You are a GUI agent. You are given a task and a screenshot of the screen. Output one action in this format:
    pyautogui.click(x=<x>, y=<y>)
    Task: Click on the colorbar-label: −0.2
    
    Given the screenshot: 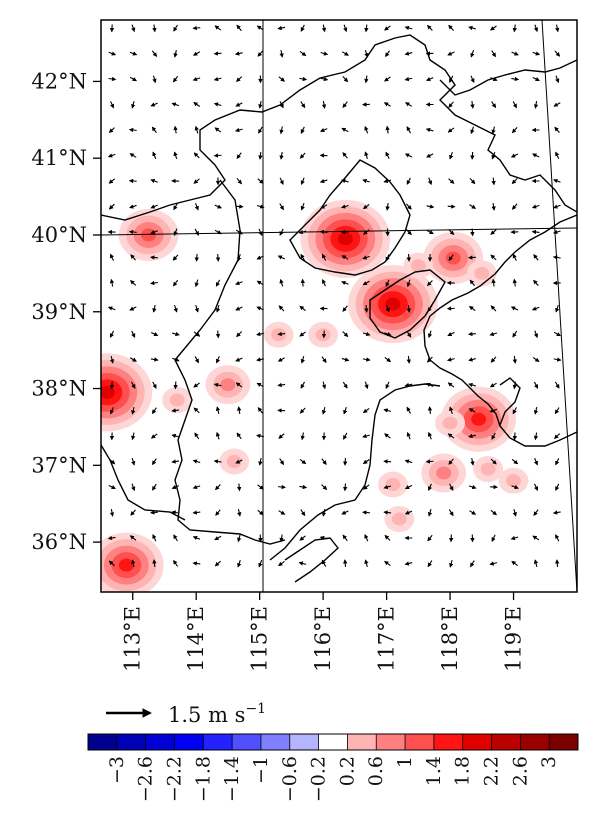 What is the action you would take?
    pyautogui.click(x=319, y=779)
    